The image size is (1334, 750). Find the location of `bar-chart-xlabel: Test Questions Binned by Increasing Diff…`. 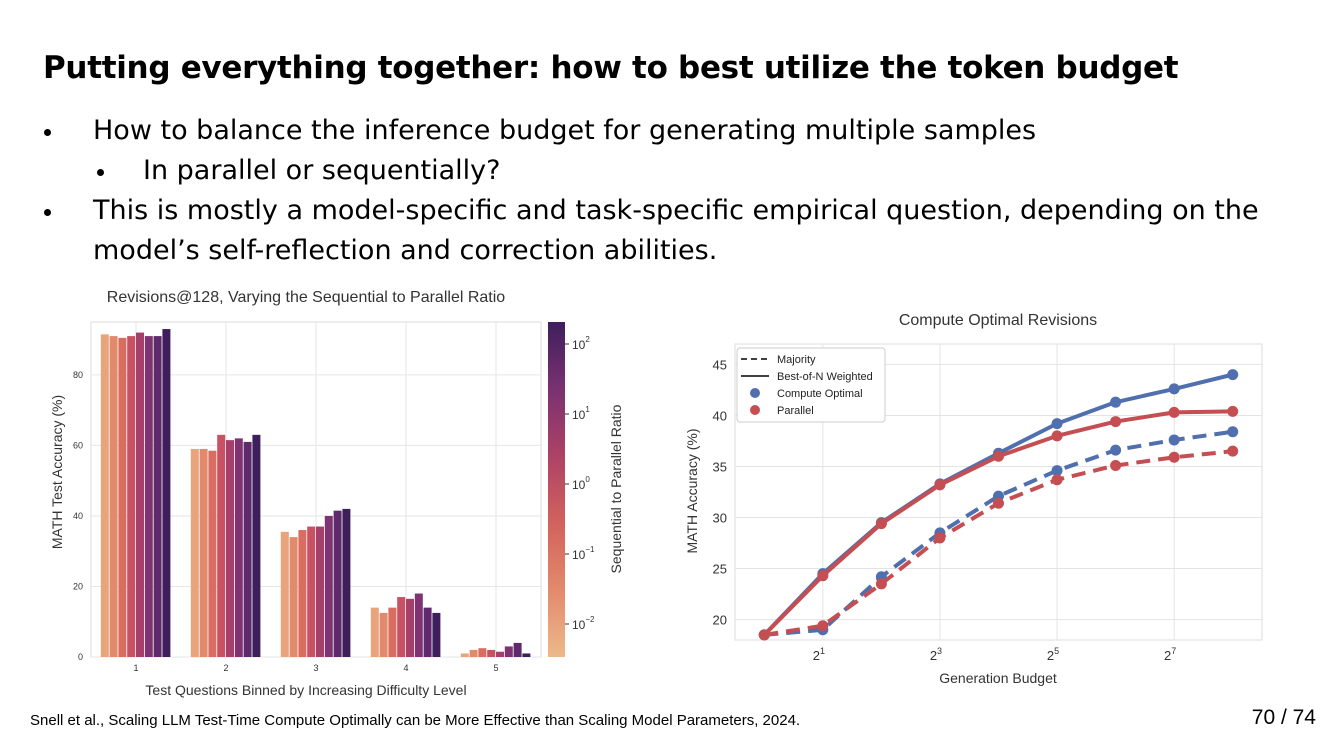

bar-chart-xlabel: Test Questions Binned by Increasing Diff… is located at coordinates (305, 690).